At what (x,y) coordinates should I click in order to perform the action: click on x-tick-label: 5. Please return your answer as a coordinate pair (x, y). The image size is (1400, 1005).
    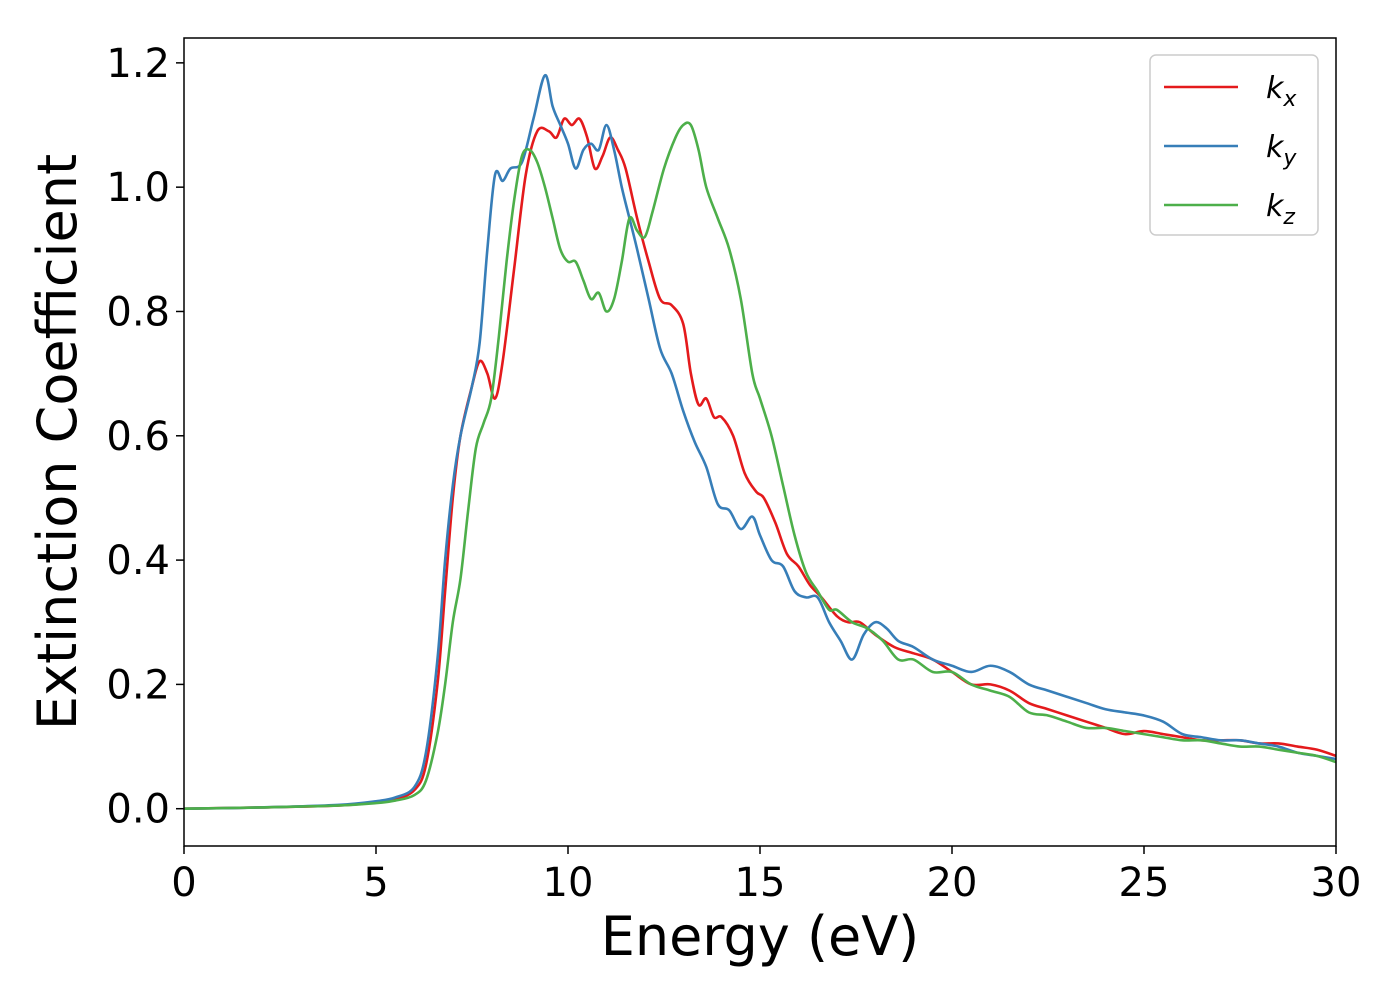
    Looking at the image, I should click on (375, 883).